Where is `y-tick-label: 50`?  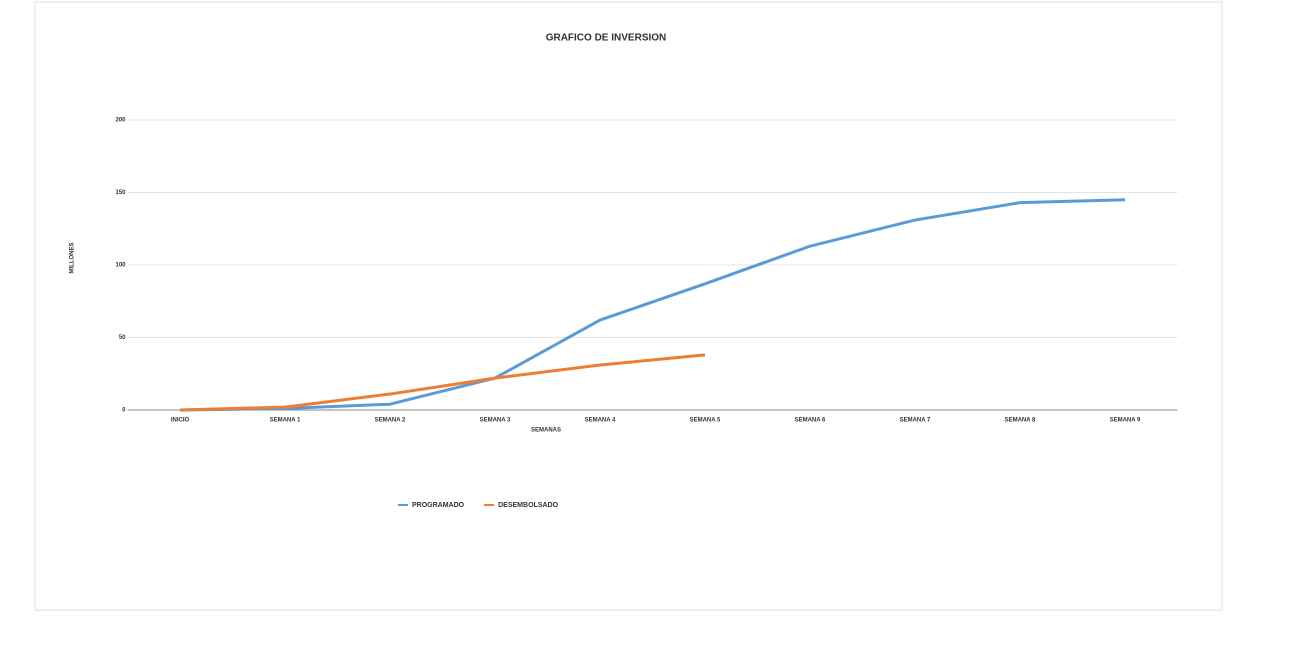
y-tick-label: 50 is located at coordinates (122, 338).